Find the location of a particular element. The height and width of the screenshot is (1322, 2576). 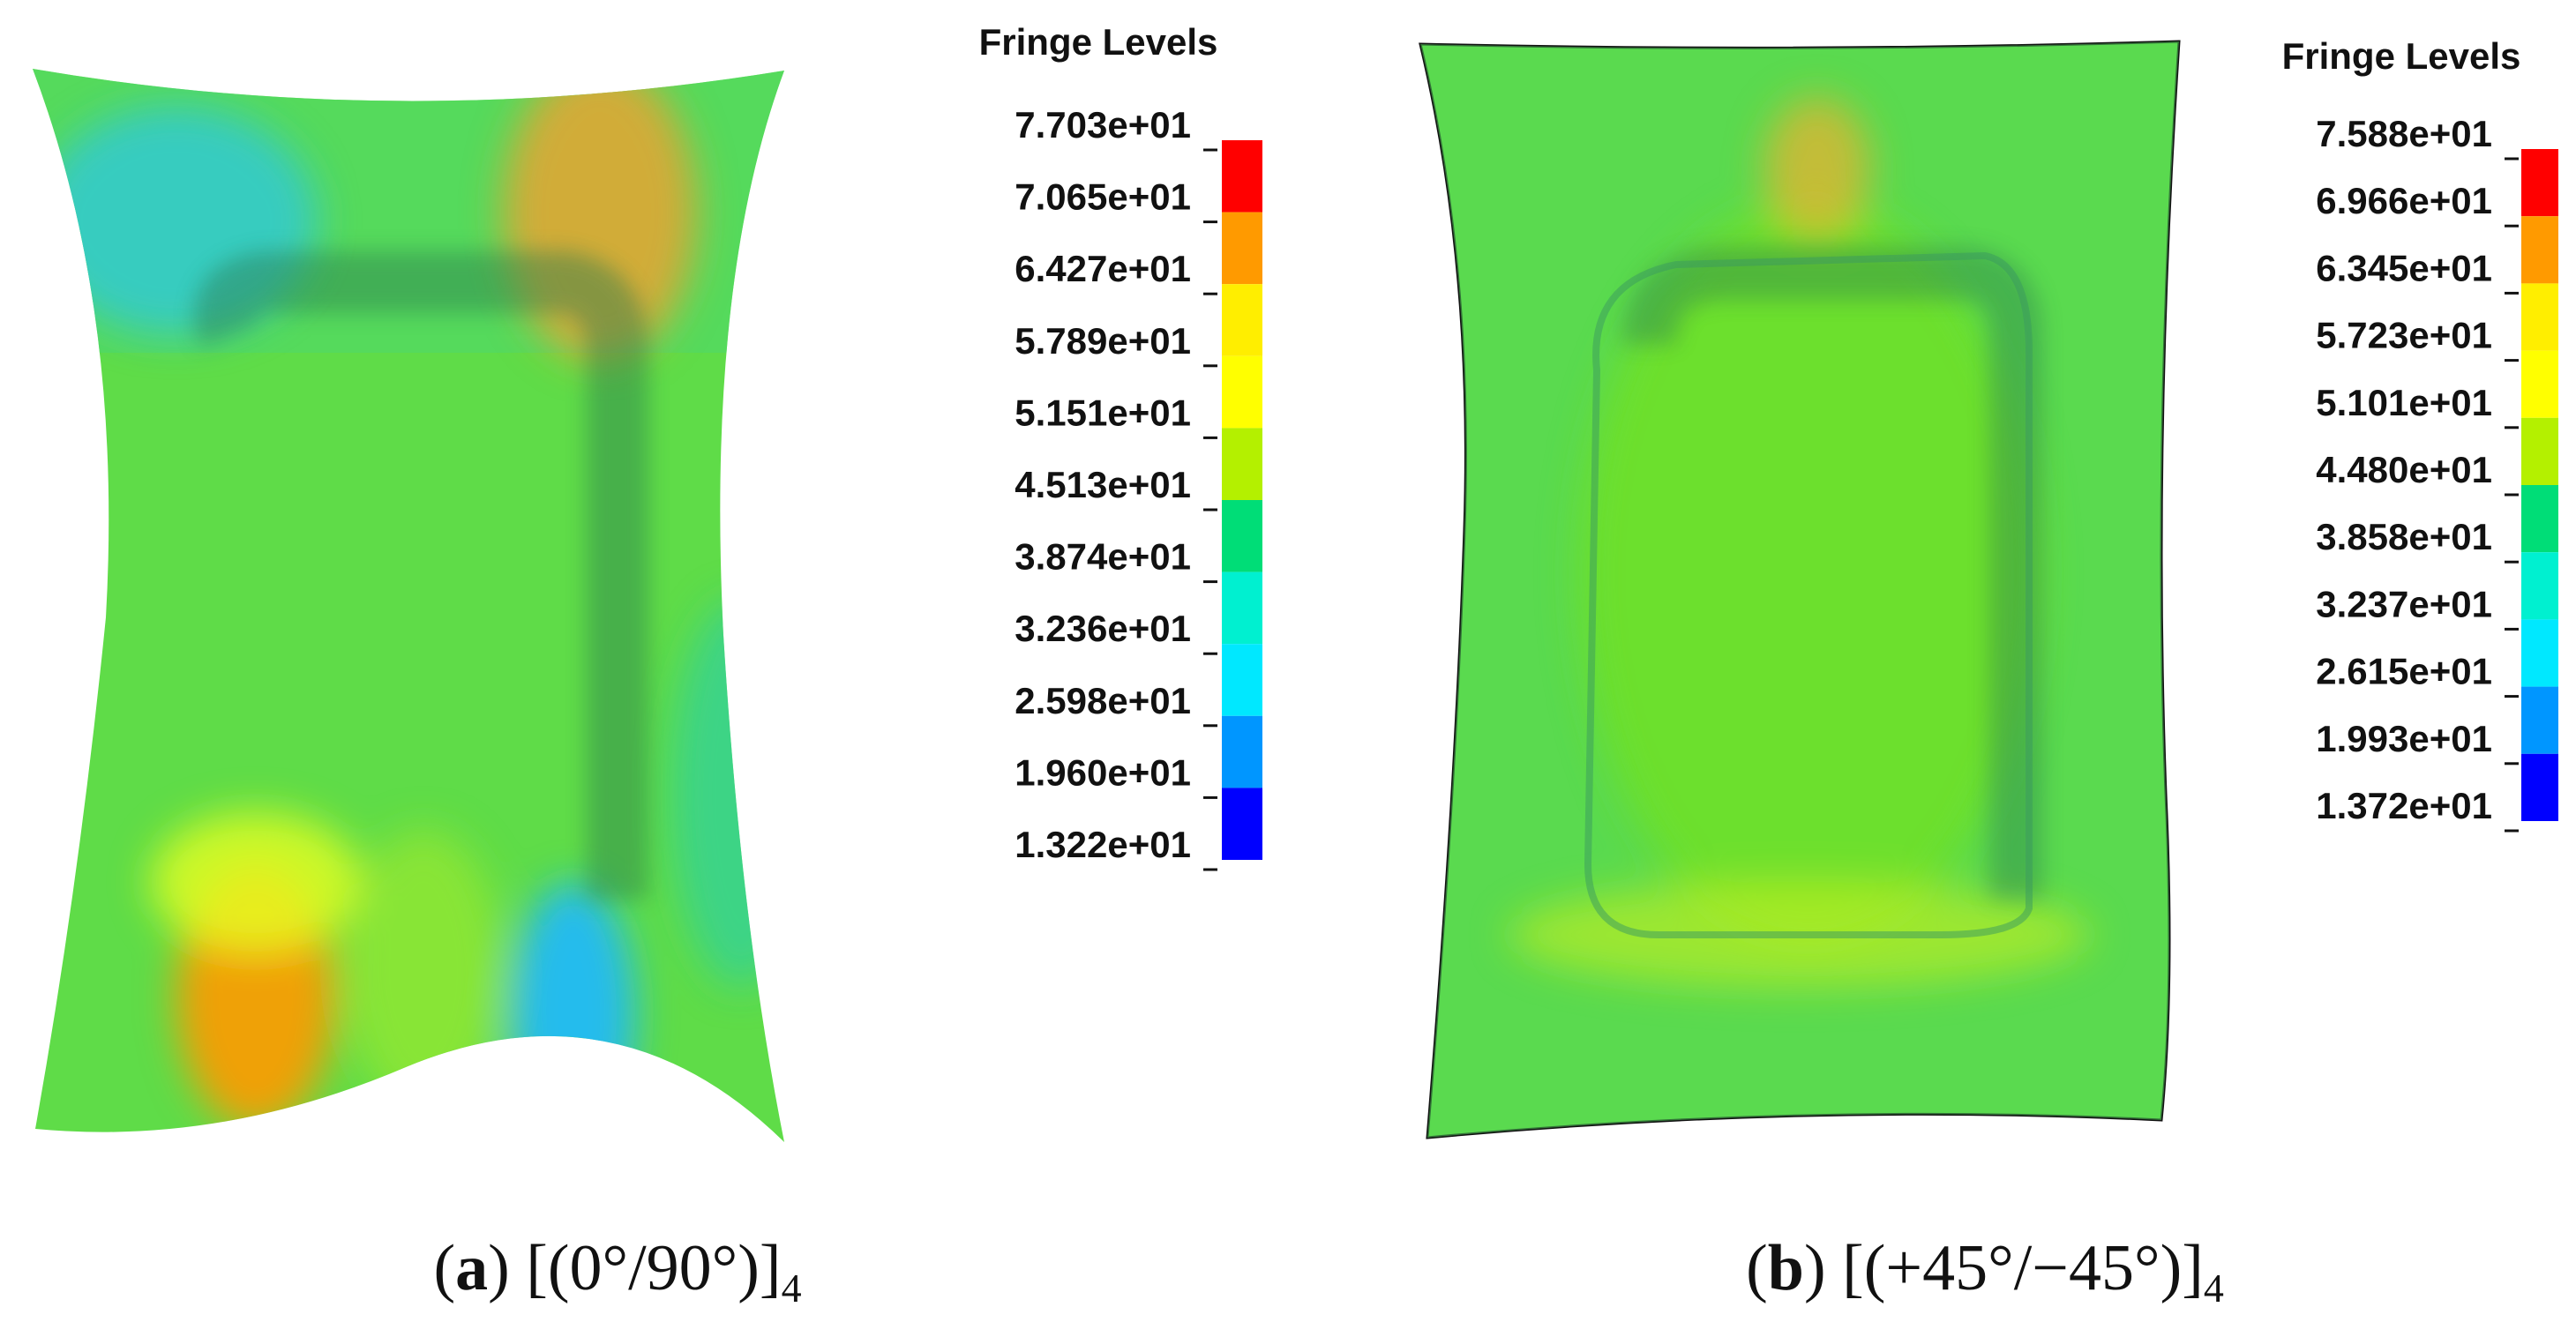

level-label: 7.065e+01 is located at coordinates (1103, 197).